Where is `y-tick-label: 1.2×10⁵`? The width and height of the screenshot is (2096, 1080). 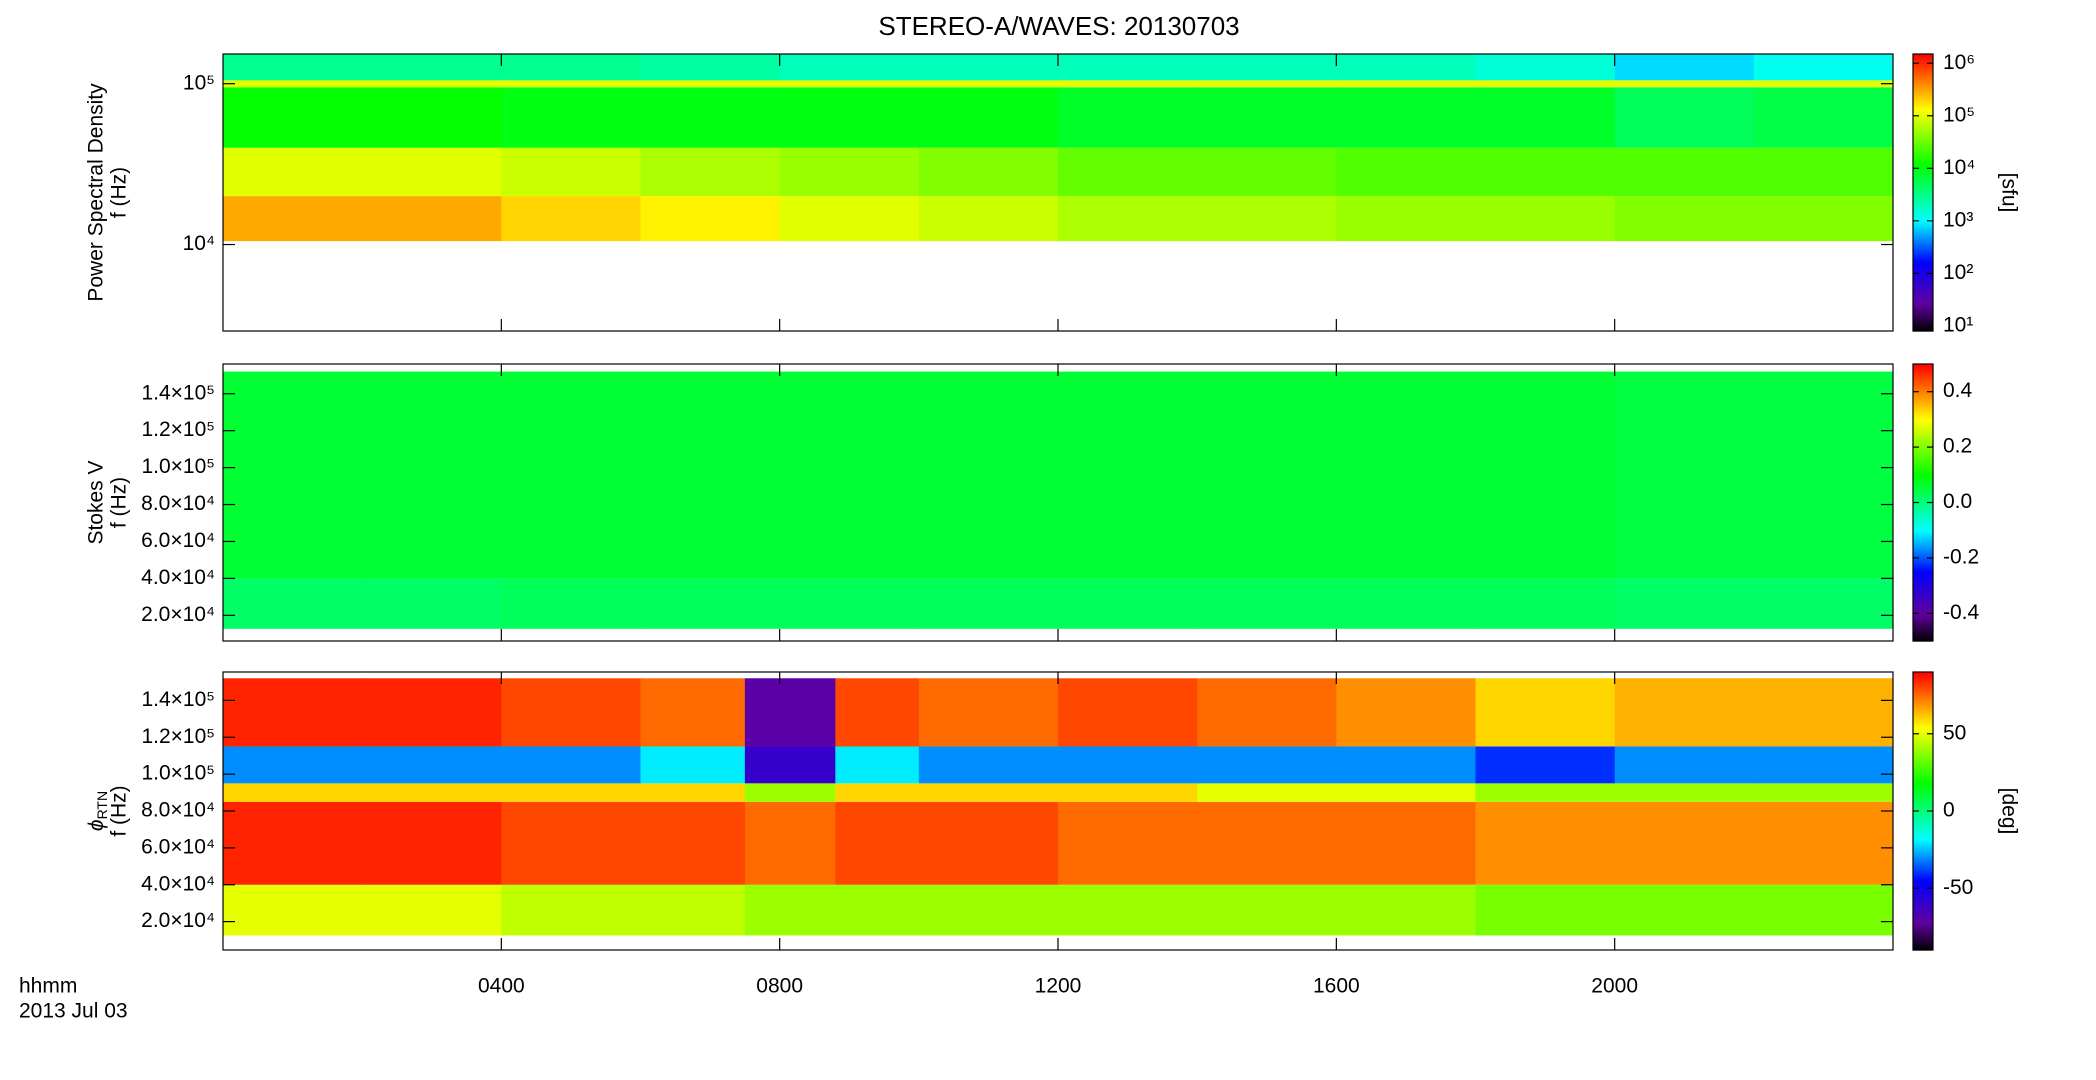 y-tick-label: 1.2×10⁵ is located at coordinates (178, 736).